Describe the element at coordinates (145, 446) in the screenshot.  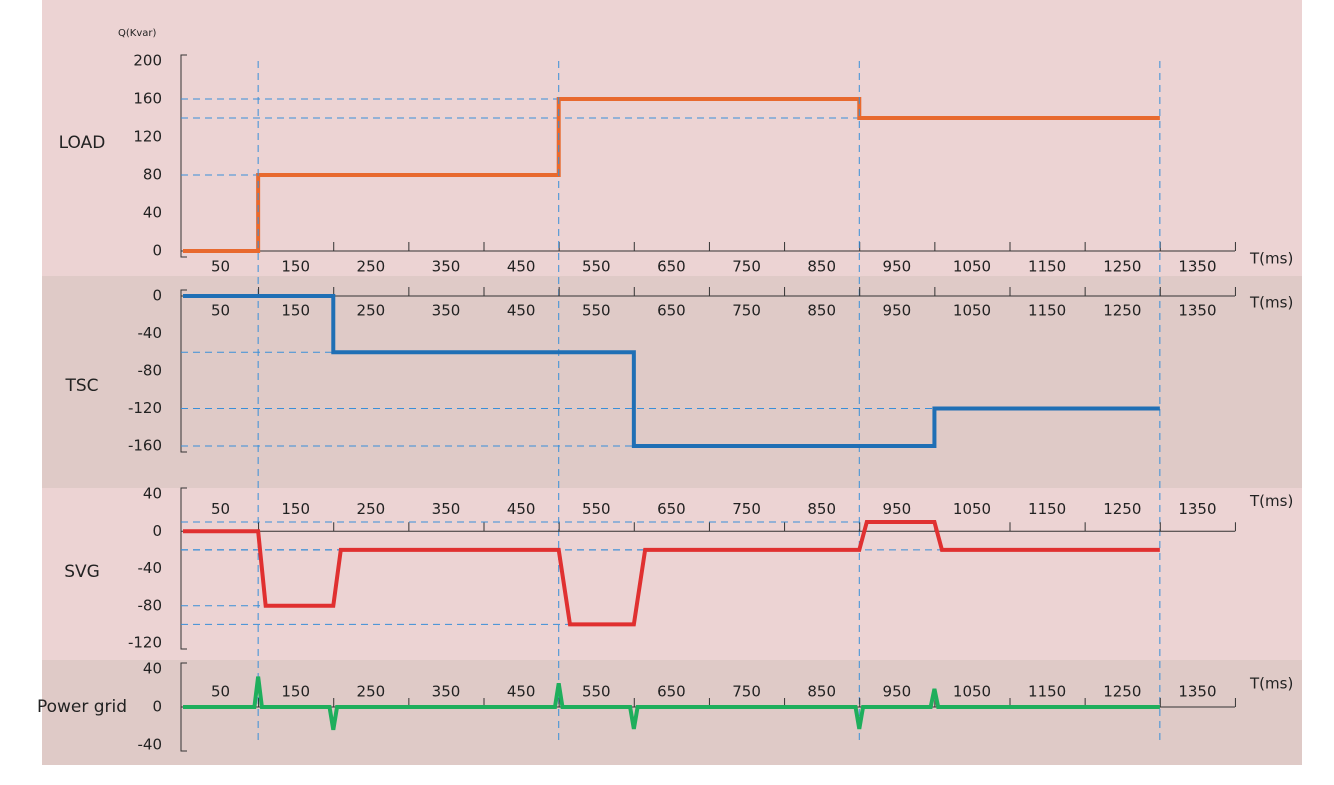
I see `y-tick-label: -160` at that location.